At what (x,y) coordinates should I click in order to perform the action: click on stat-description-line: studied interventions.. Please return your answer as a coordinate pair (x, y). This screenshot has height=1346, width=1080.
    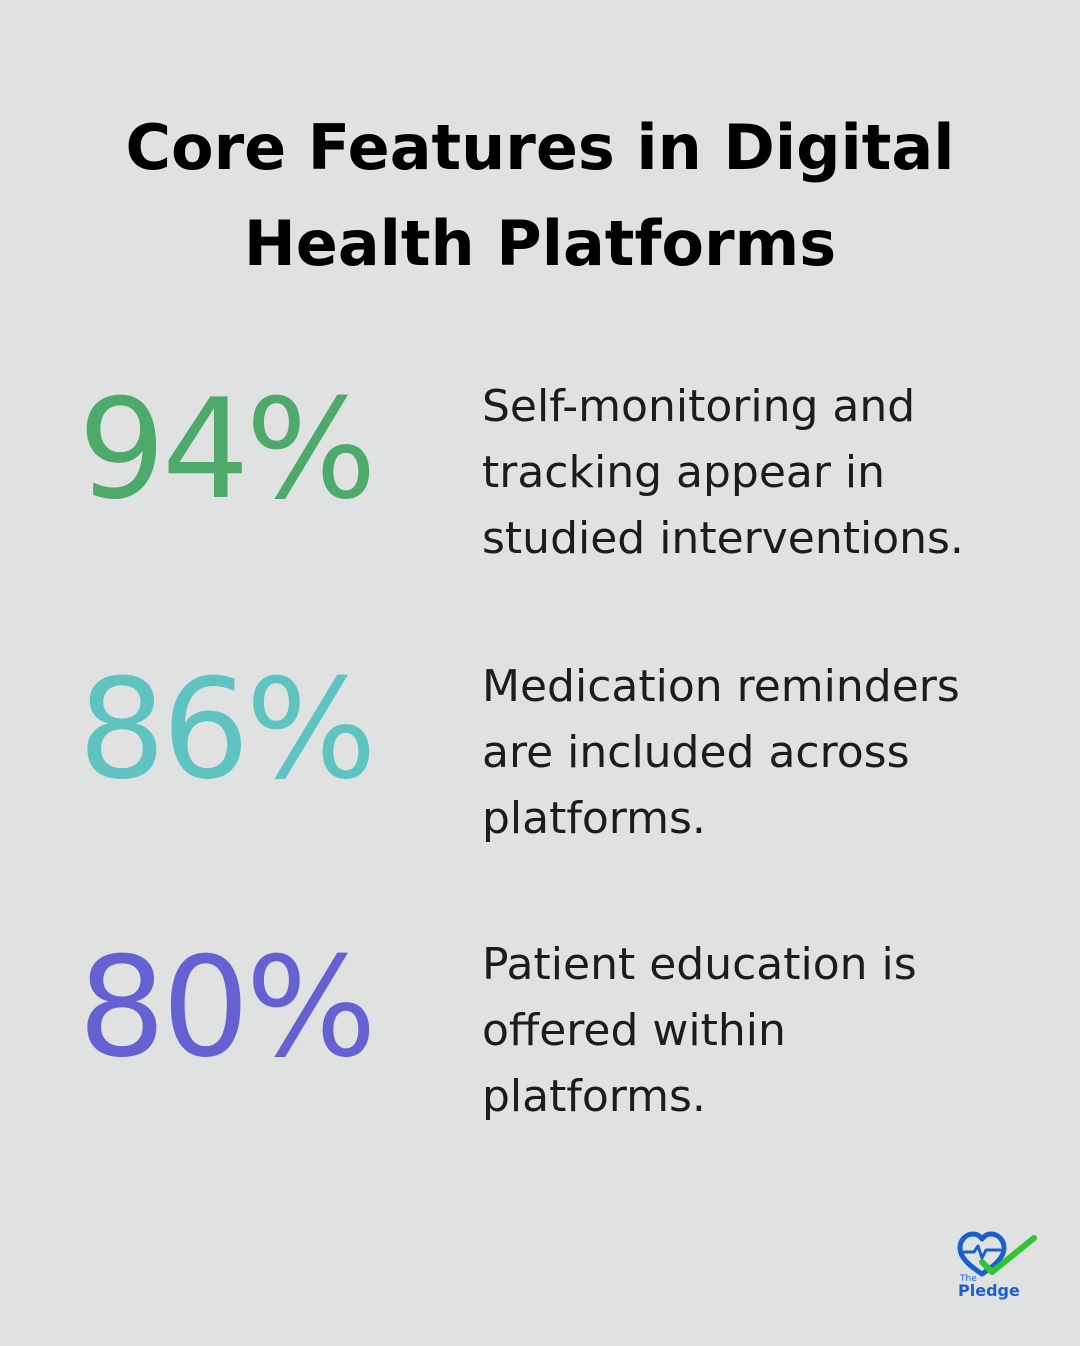
    Looking at the image, I should click on (723, 538).